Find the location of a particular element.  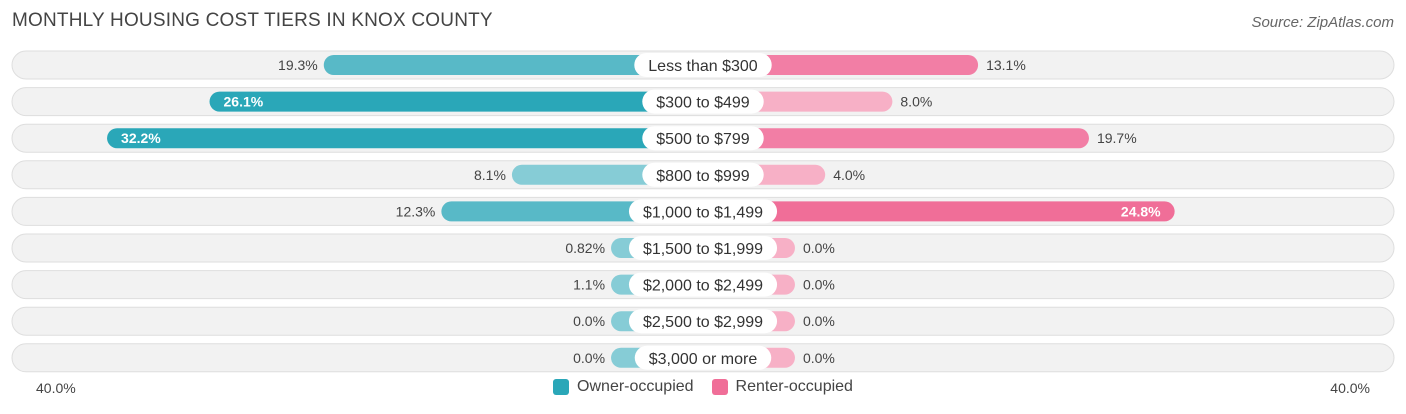

renter-value-label: 24.8% is located at coordinates (1141, 211).